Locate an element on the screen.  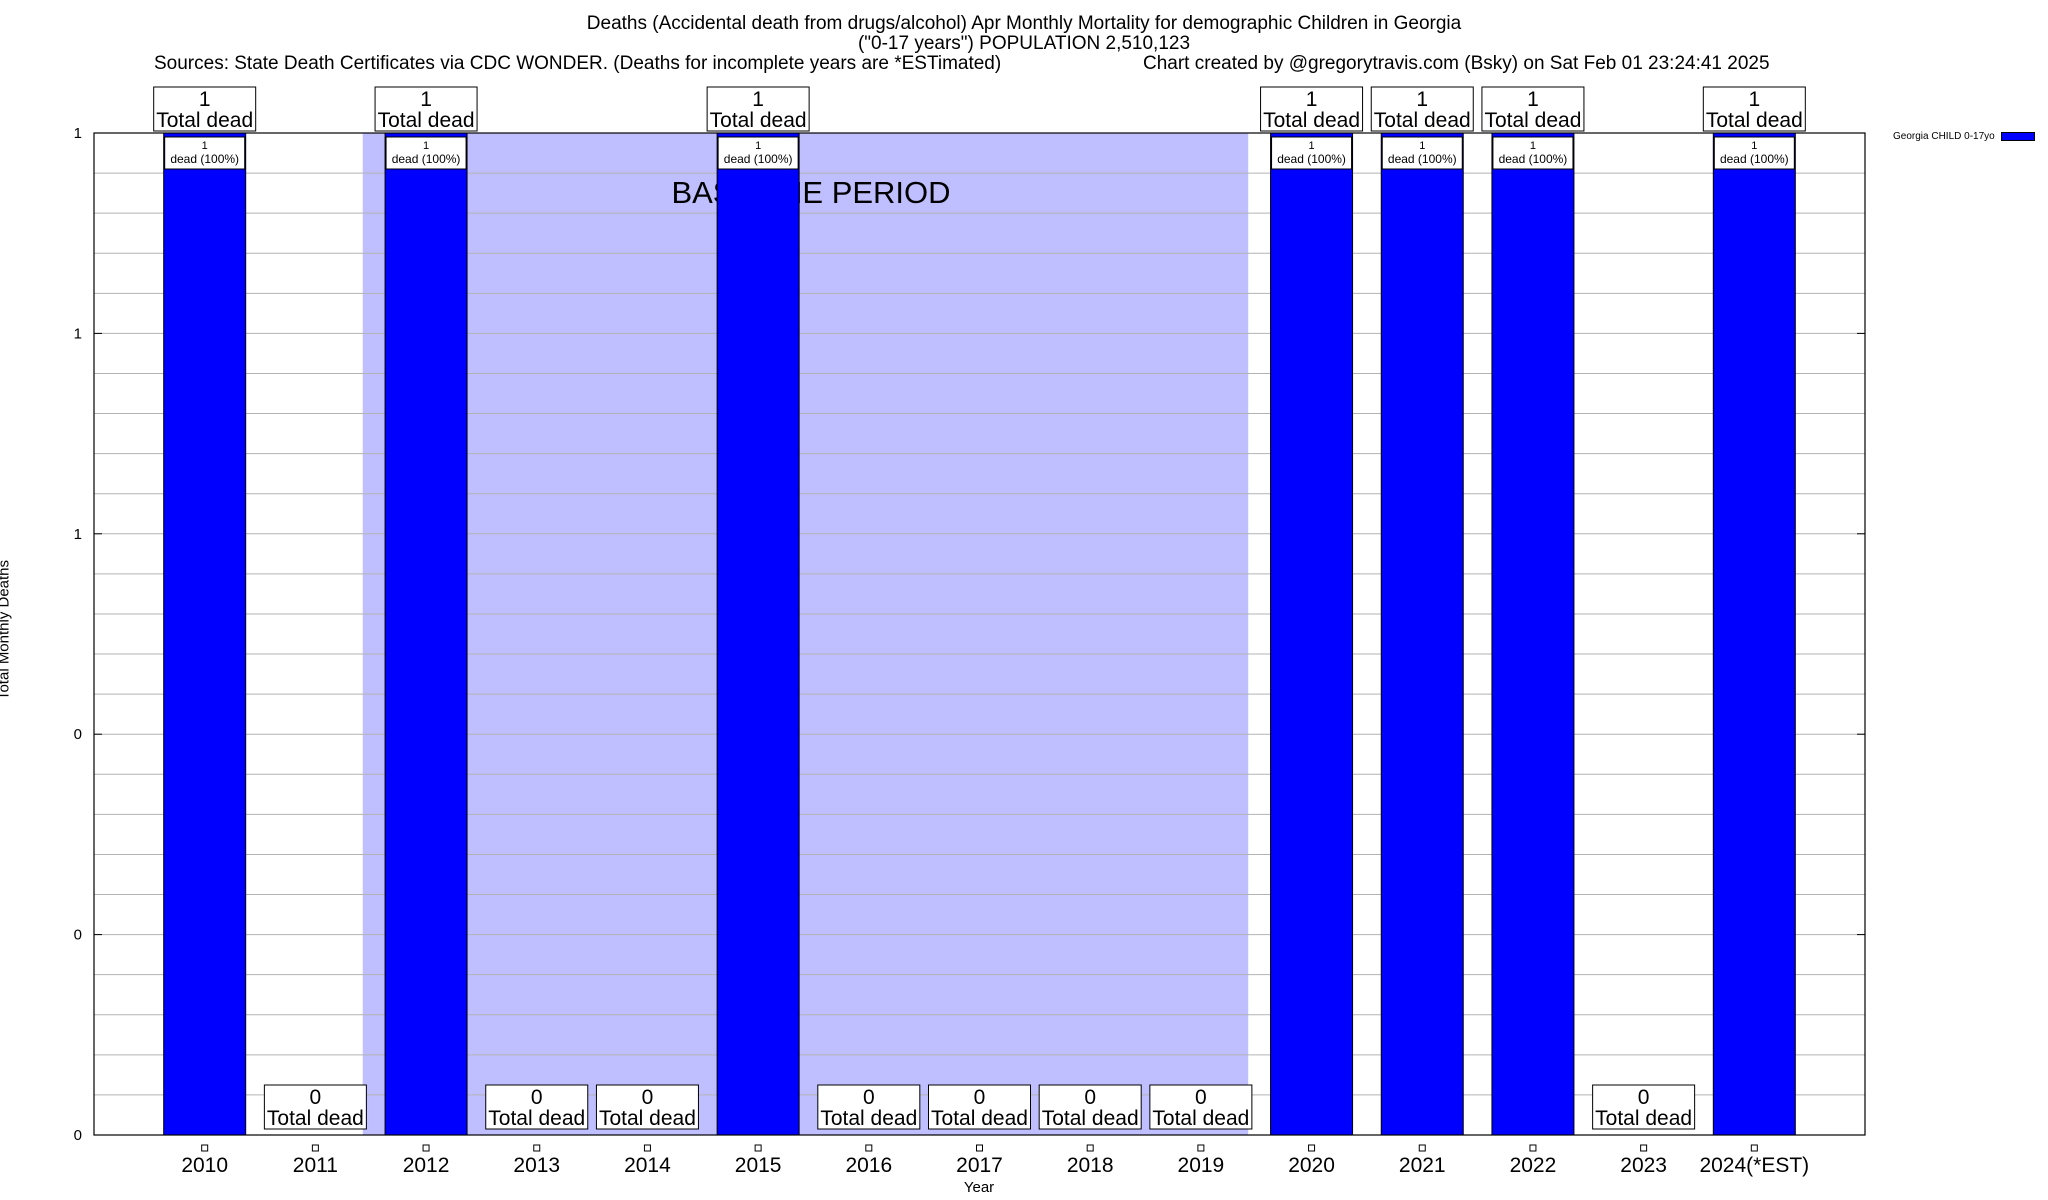
x-tick-label: 2020 is located at coordinates (1311, 1165).